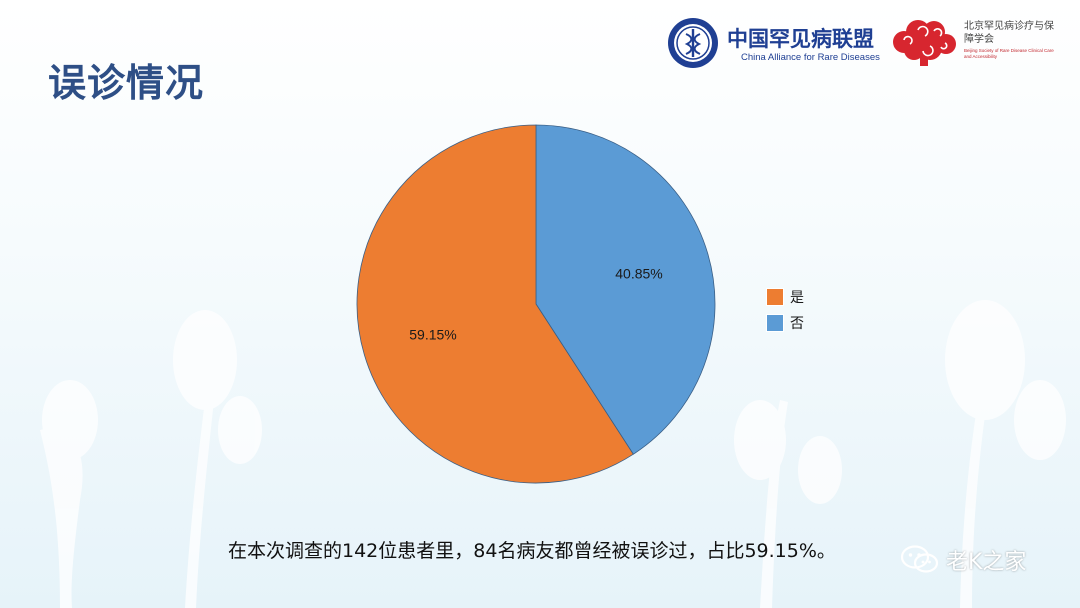  I want to click on caduceus-seal-icon, so click(693, 43).